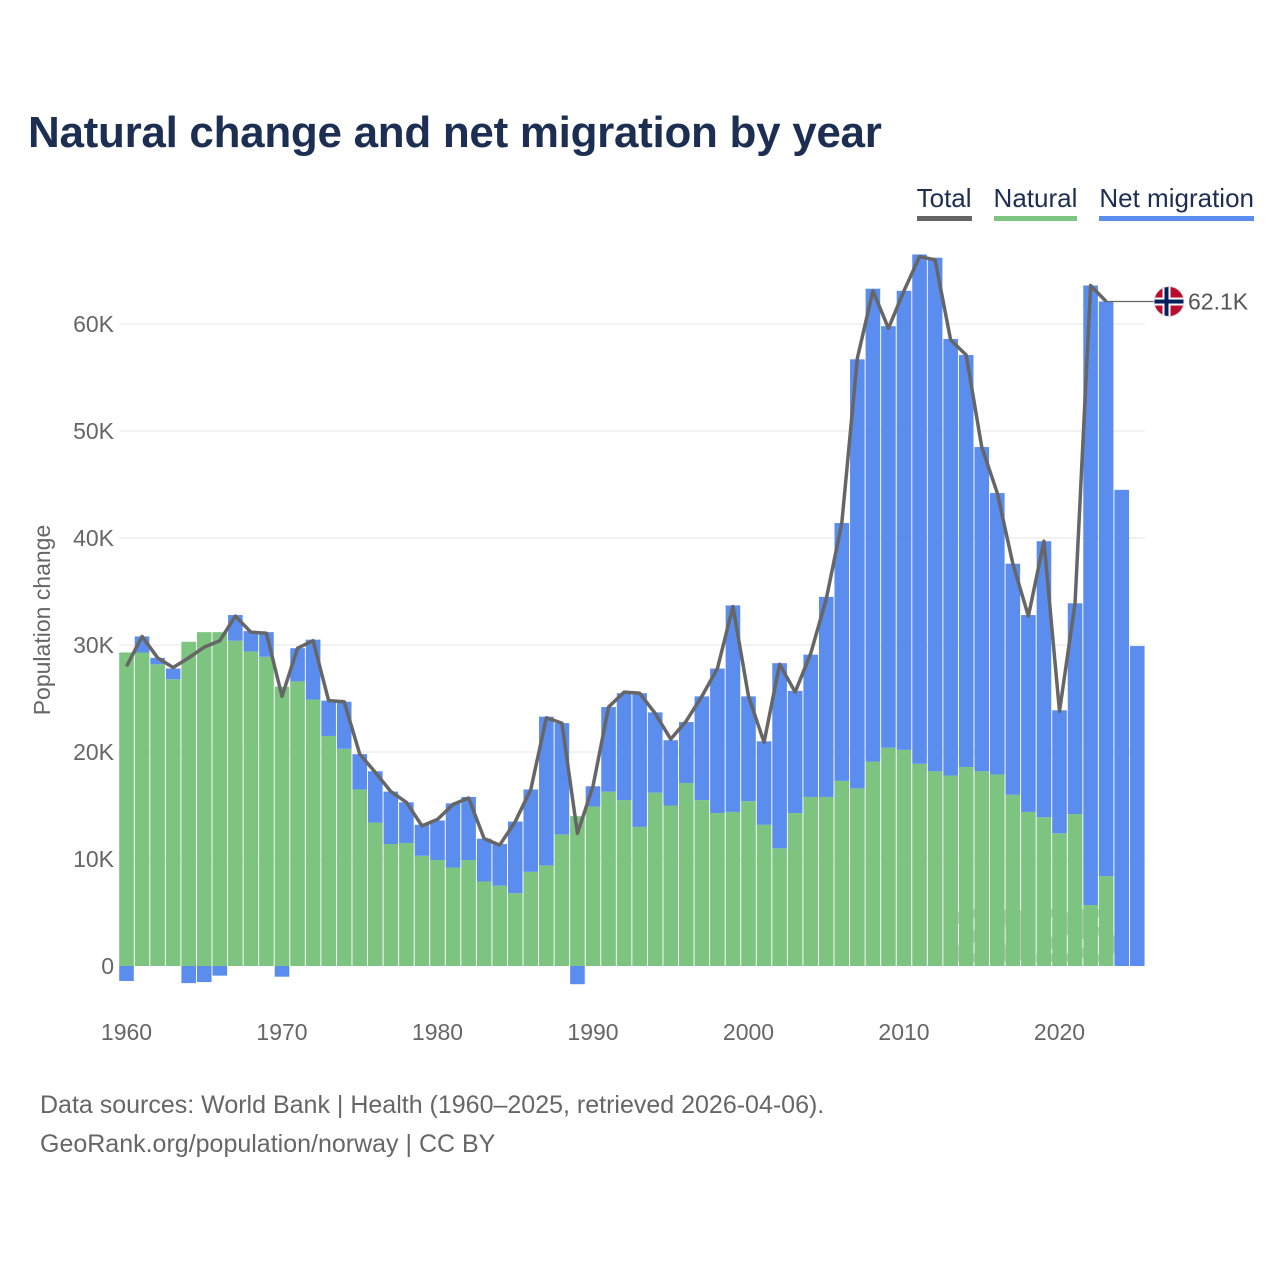 The height and width of the screenshot is (1280, 1280). Describe the element at coordinates (592, 1032) in the screenshot. I see `x-tick-label: 1990` at that location.